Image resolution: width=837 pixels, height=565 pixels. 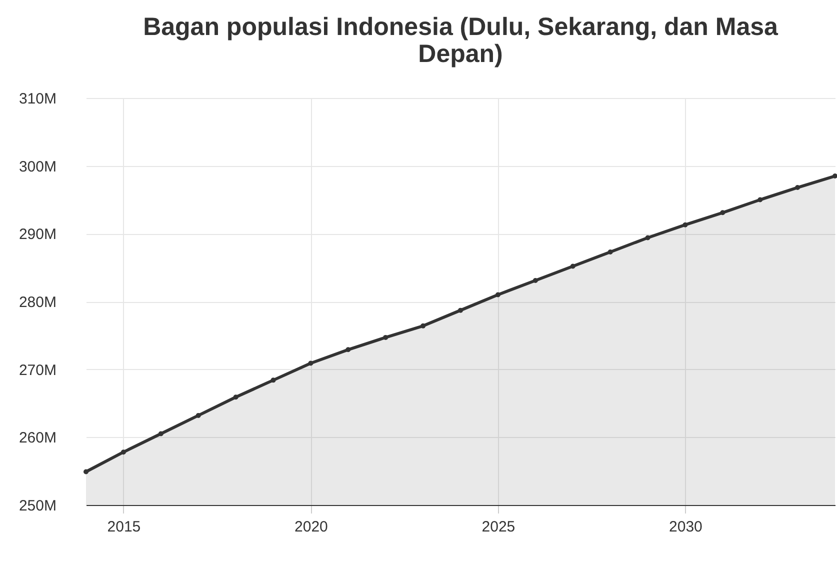 What do you see at coordinates (37, 99) in the screenshot?
I see `y-tick-label: 310M` at bounding box center [37, 99].